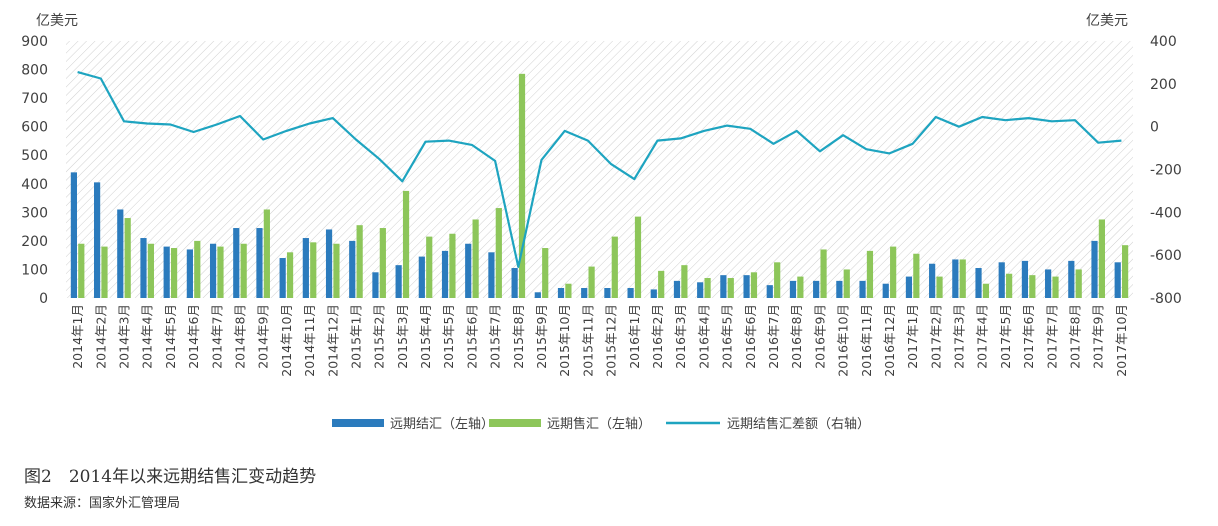 The height and width of the screenshot is (526, 1218). What do you see at coordinates (796, 336) in the screenshot?
I see `x-tick-label: 2016年8月` at bounding box center [796, 336].